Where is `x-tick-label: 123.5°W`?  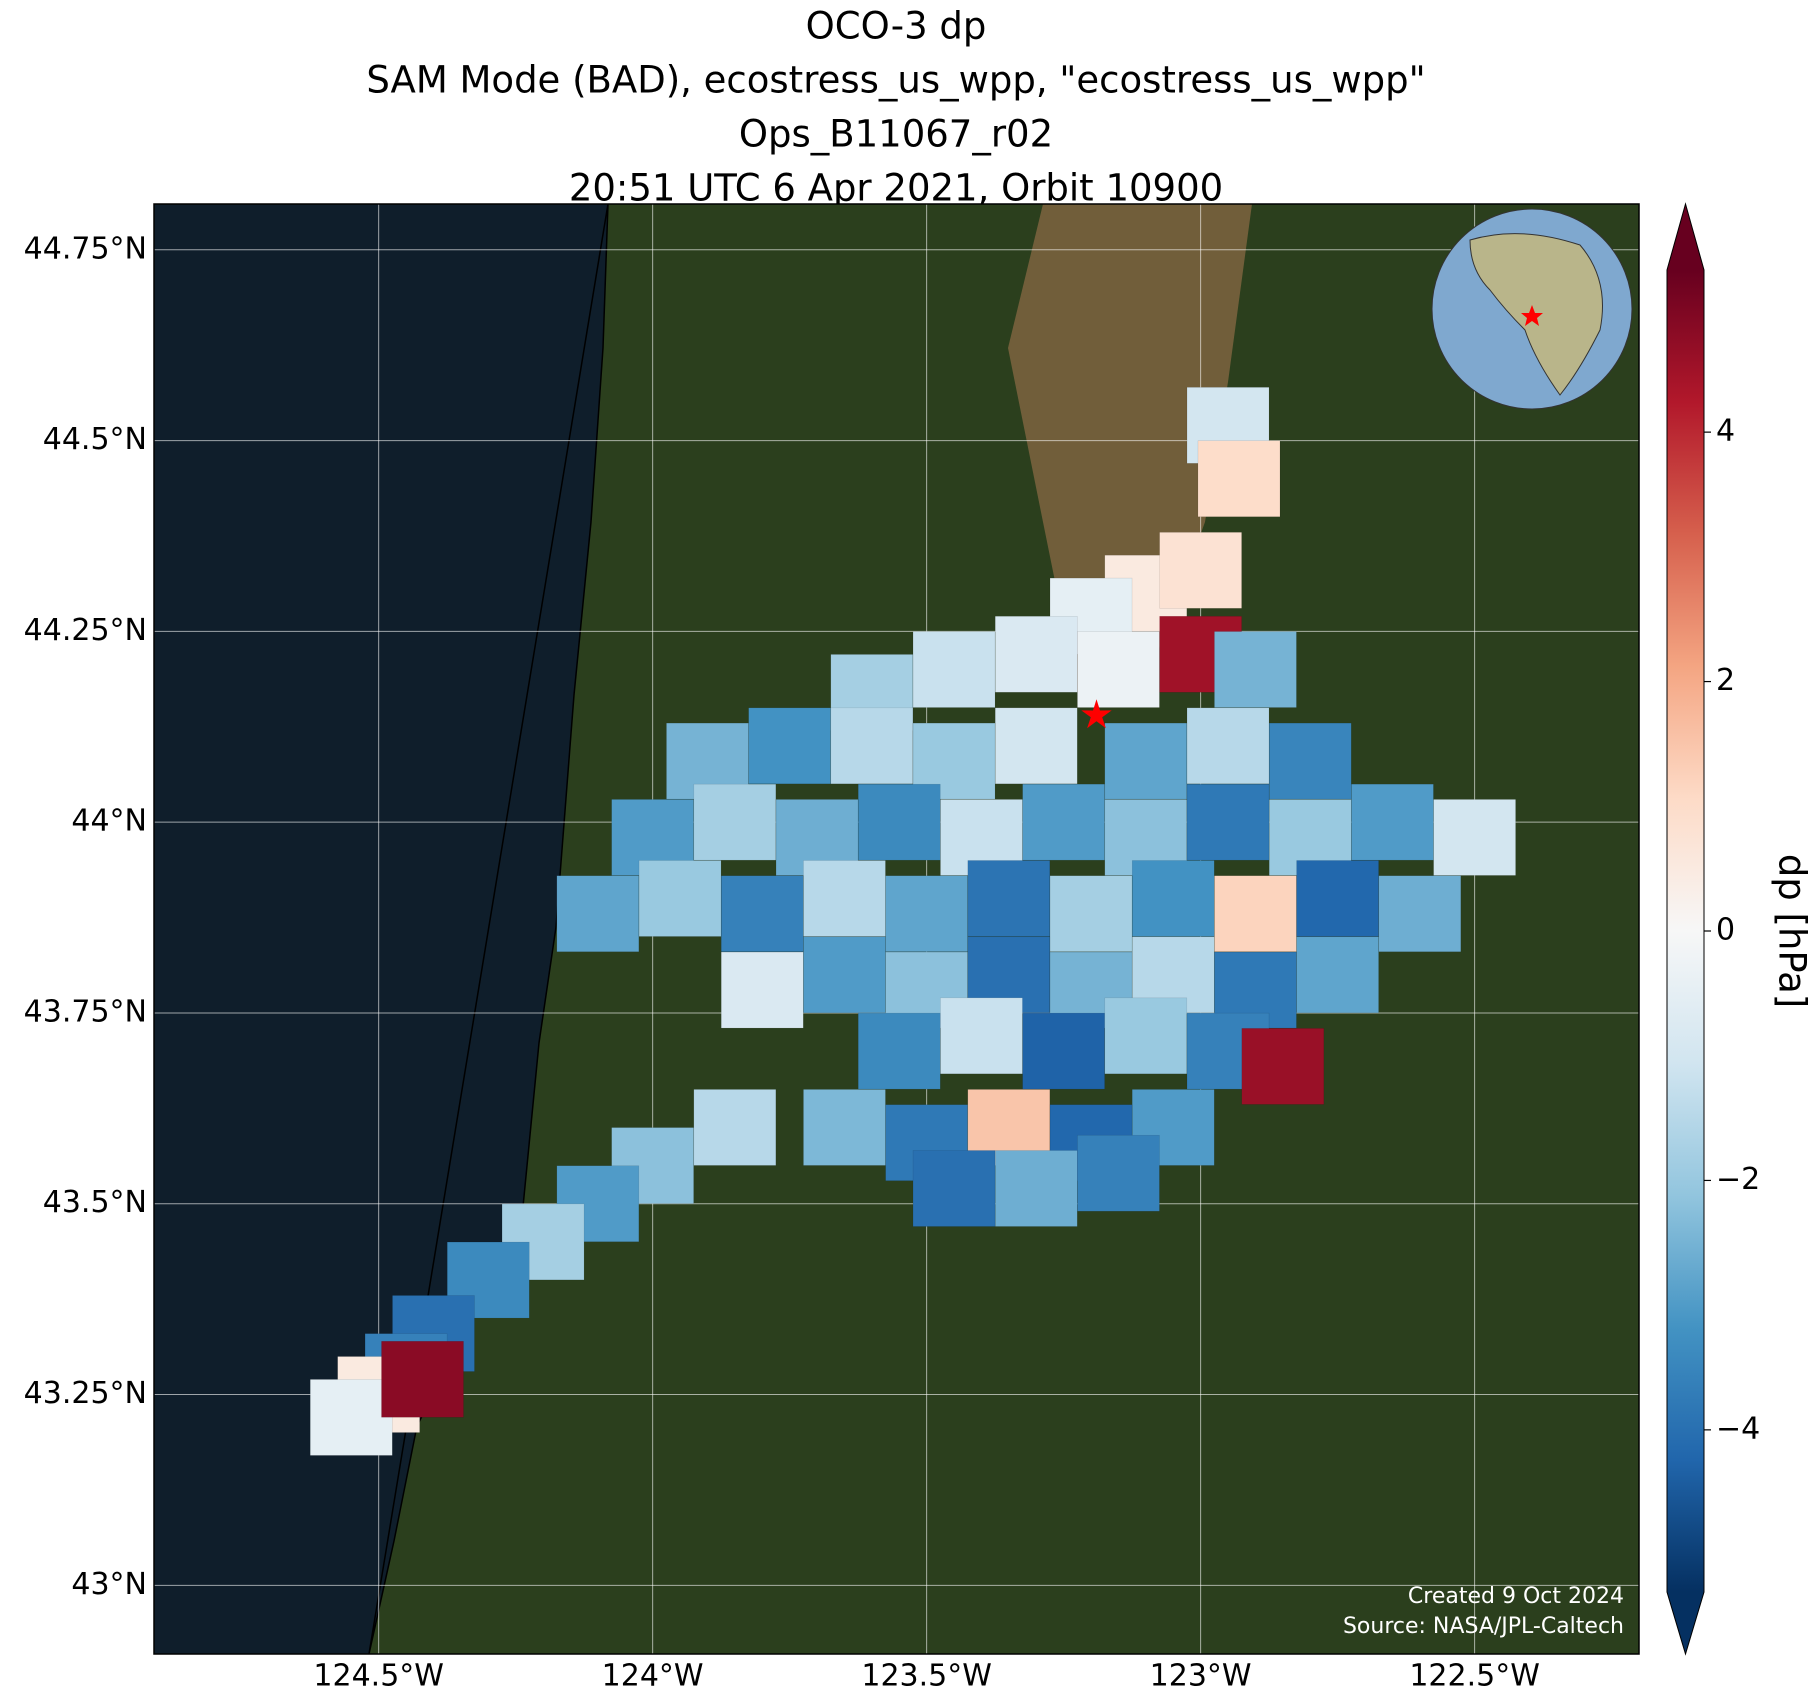 x-tick-label: 123.5°W is located at coordinates (926, 1676).